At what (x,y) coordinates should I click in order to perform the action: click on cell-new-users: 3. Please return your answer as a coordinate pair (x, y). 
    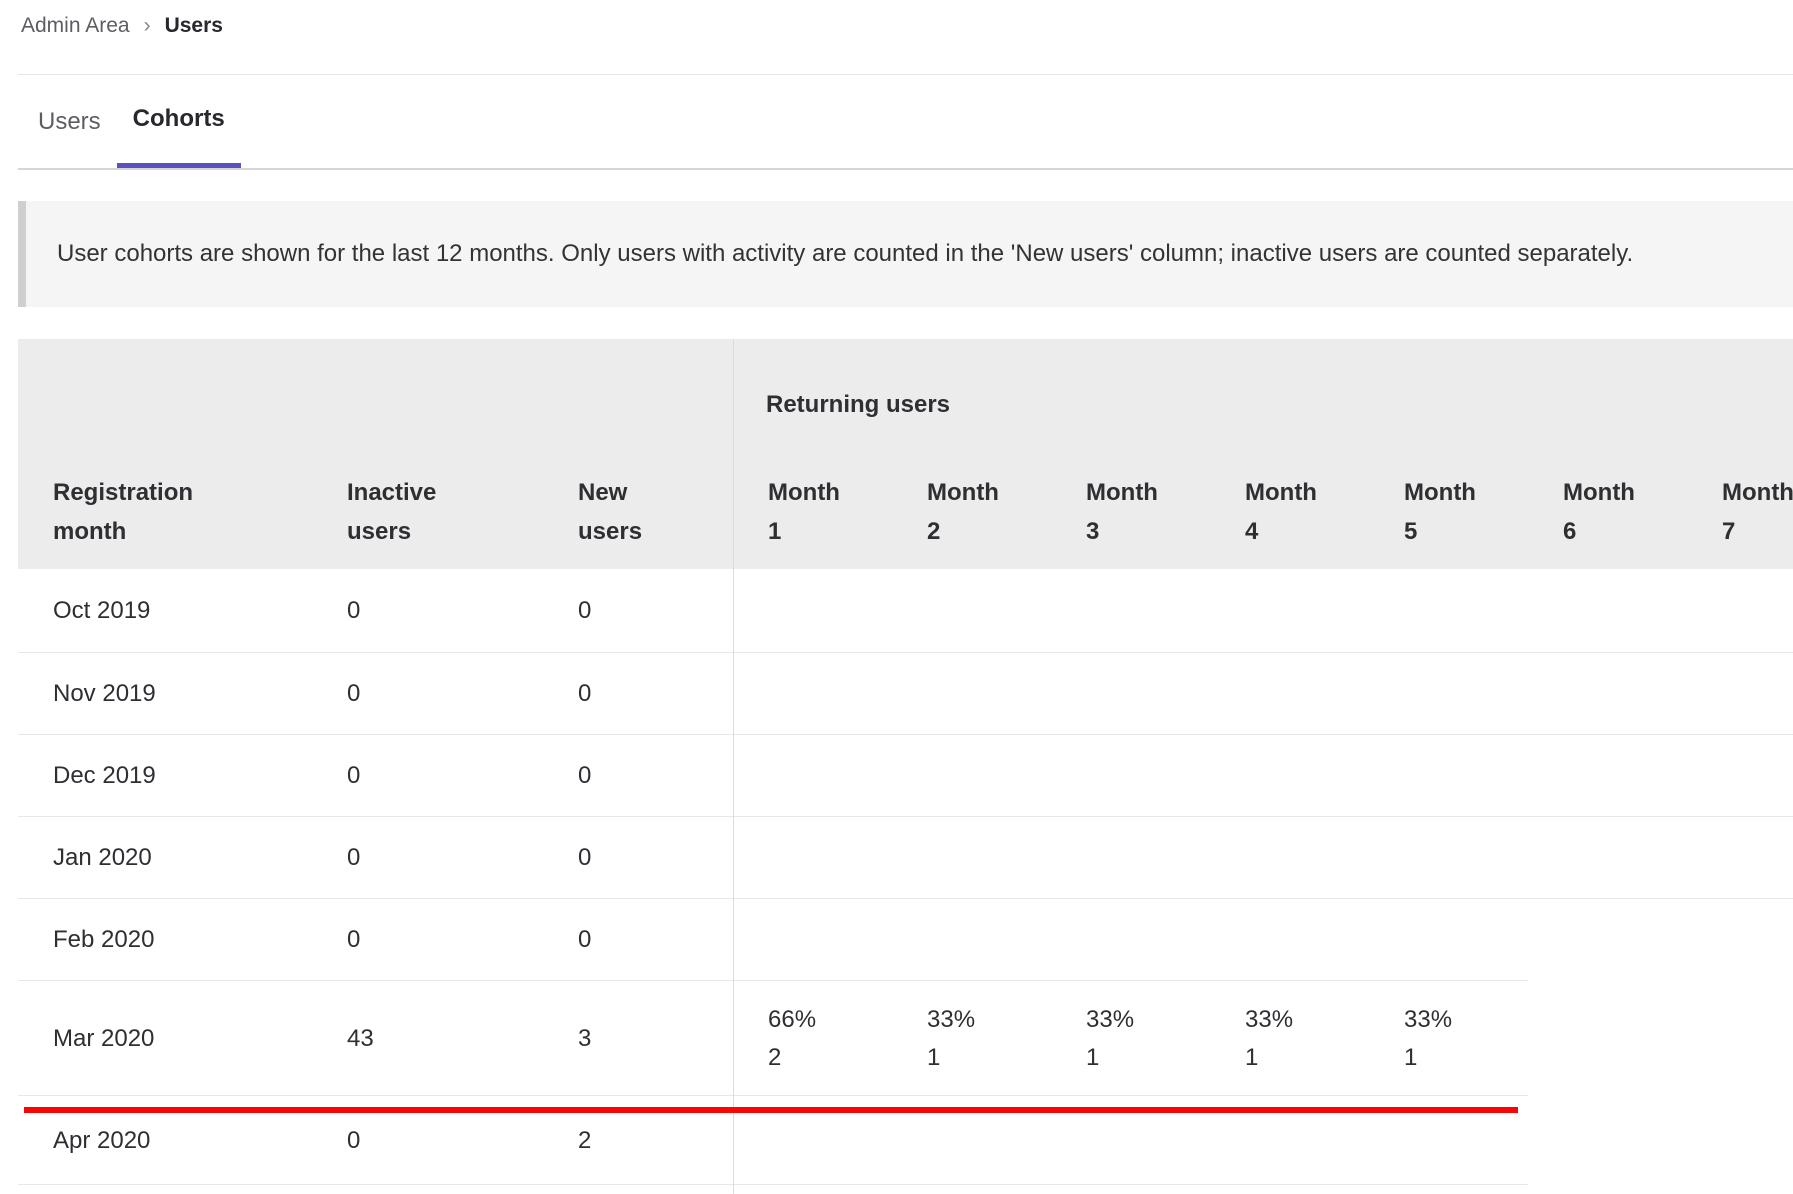
    Looking at the image, I should click on (585, 1038).